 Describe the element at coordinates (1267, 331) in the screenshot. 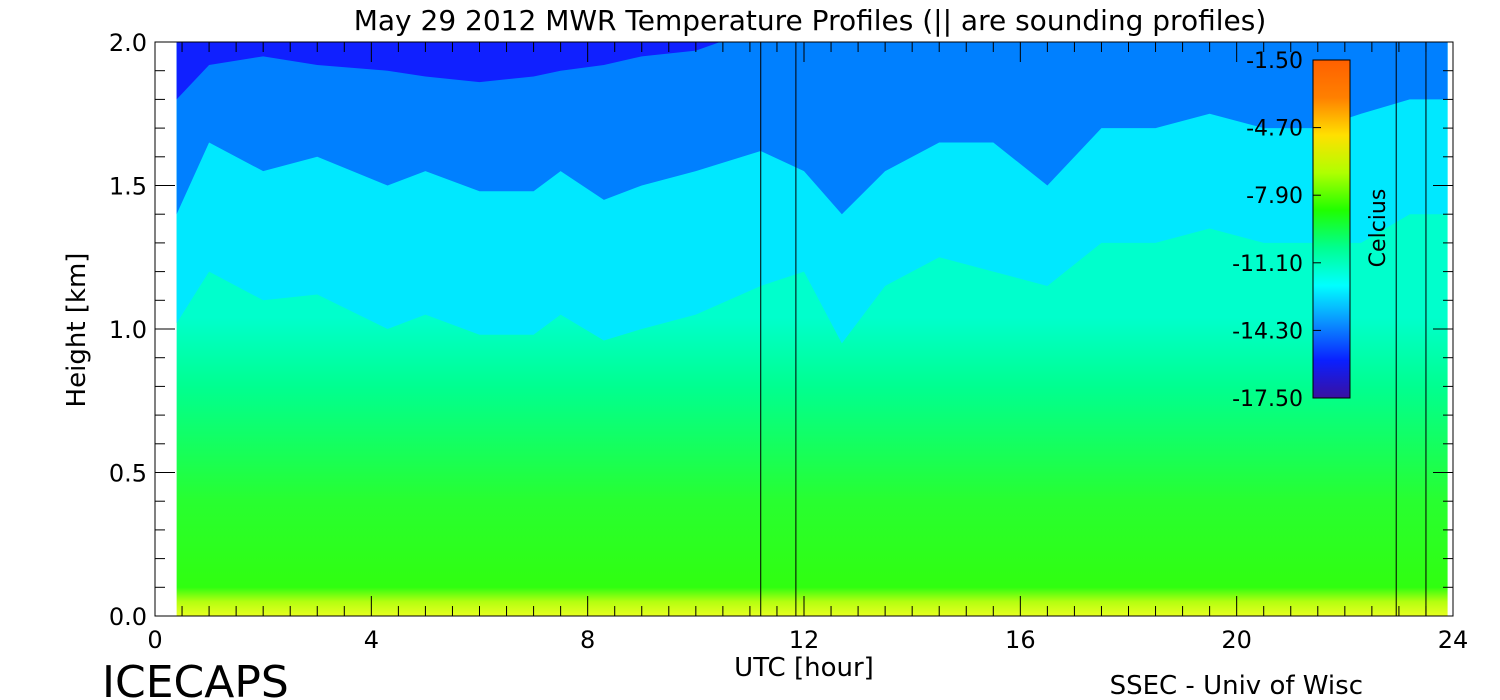

I see `colorbar-tick-label: -14.30` at that location.